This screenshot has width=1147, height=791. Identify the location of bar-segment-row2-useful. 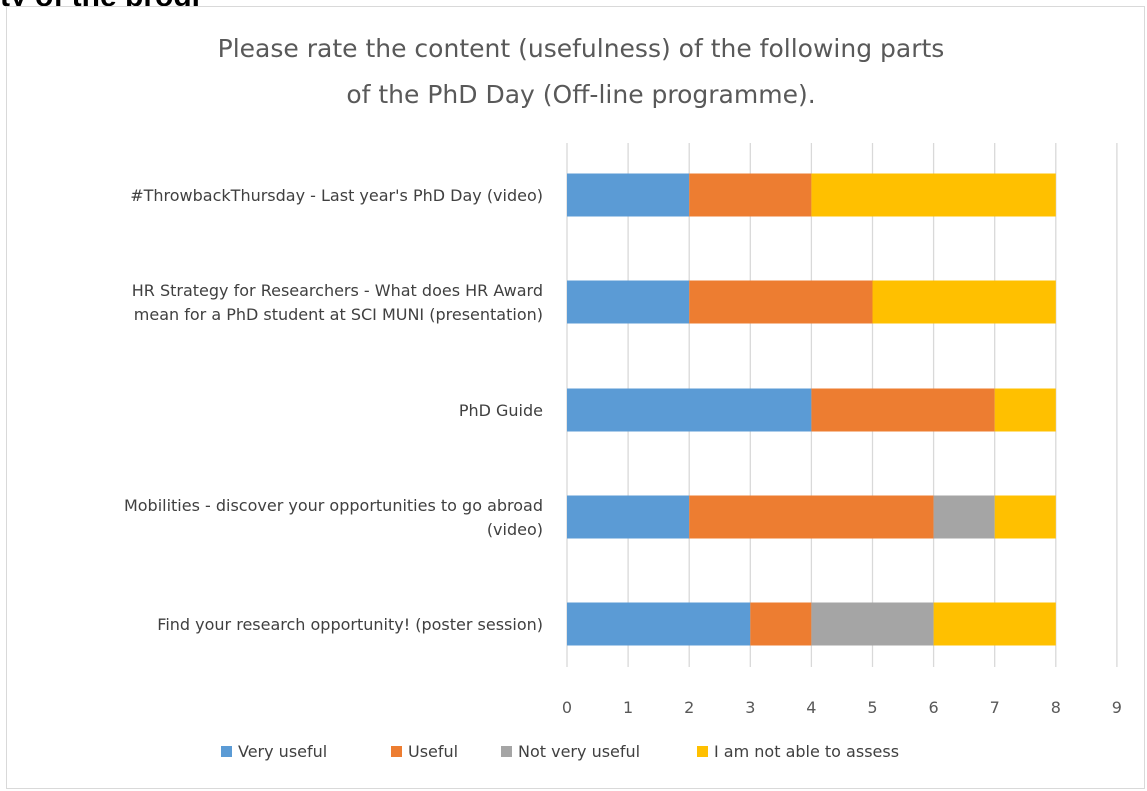
(781, 302).